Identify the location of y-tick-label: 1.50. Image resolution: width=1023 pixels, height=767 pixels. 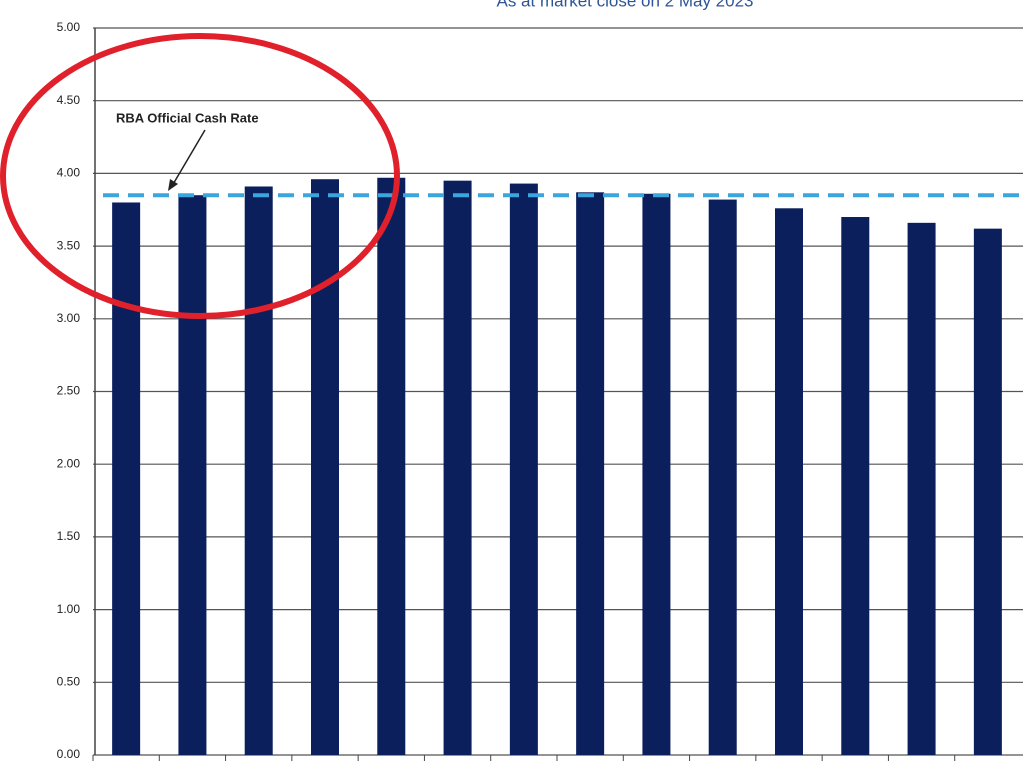
(69, 536).